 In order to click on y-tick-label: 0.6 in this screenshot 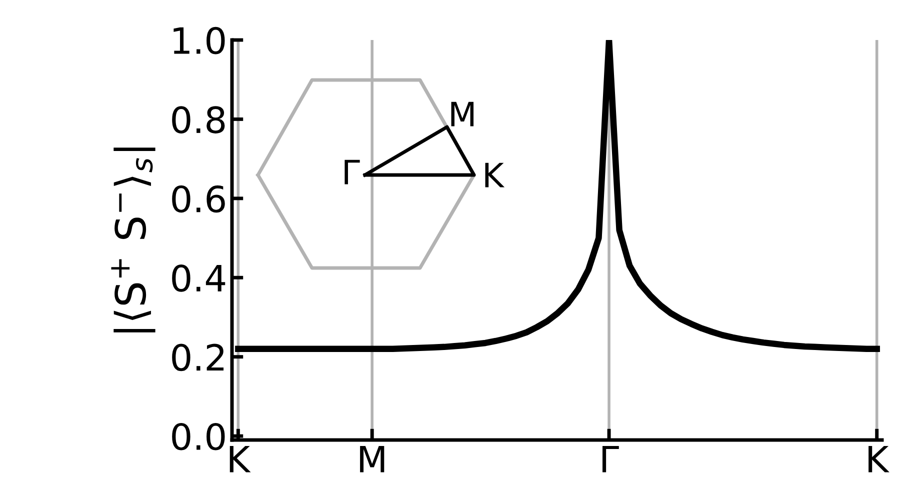, I will do `click(198, 199)`.